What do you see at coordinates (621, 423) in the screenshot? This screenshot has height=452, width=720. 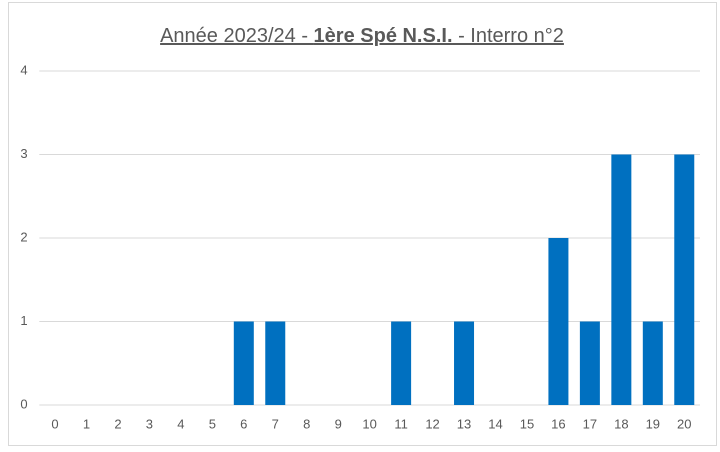 I see `x-tick-label: 18` at bounding box center [621, 423].